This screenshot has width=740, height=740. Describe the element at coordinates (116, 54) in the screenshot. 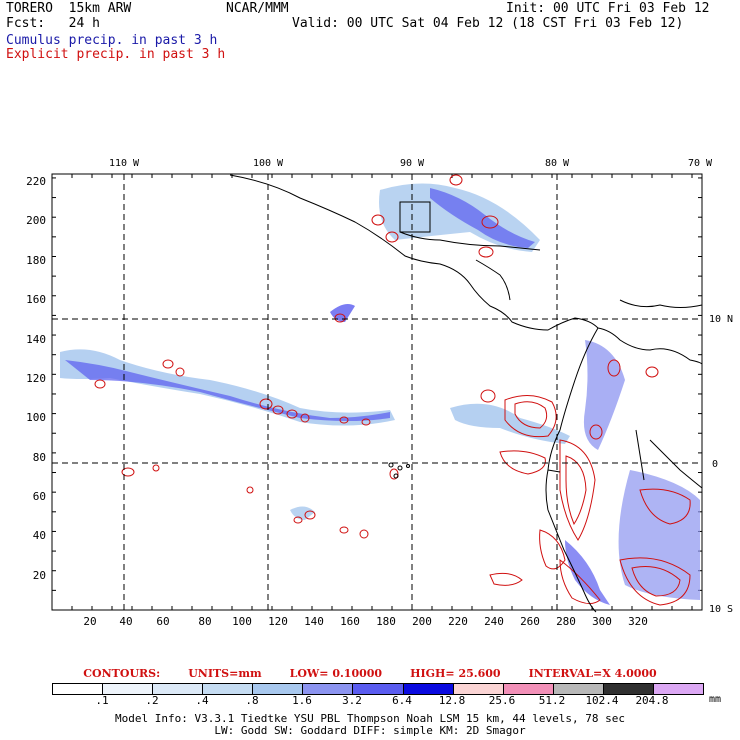

I see `explicit-precip-label: Explicit precip. in past 3 h` at that location.